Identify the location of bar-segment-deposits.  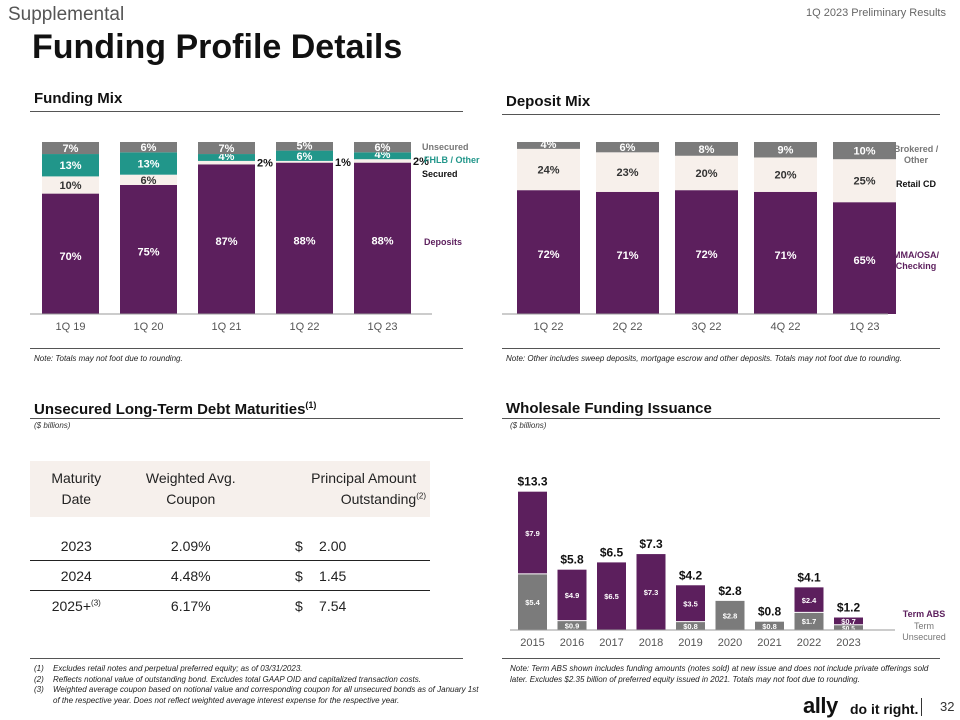
(382, 238).